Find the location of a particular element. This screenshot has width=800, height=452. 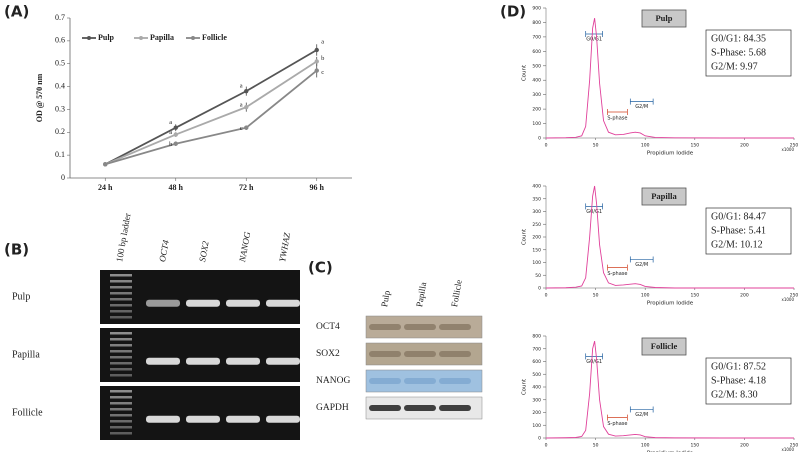

x-tick-label: 0 is located at coordinates (546, 146).